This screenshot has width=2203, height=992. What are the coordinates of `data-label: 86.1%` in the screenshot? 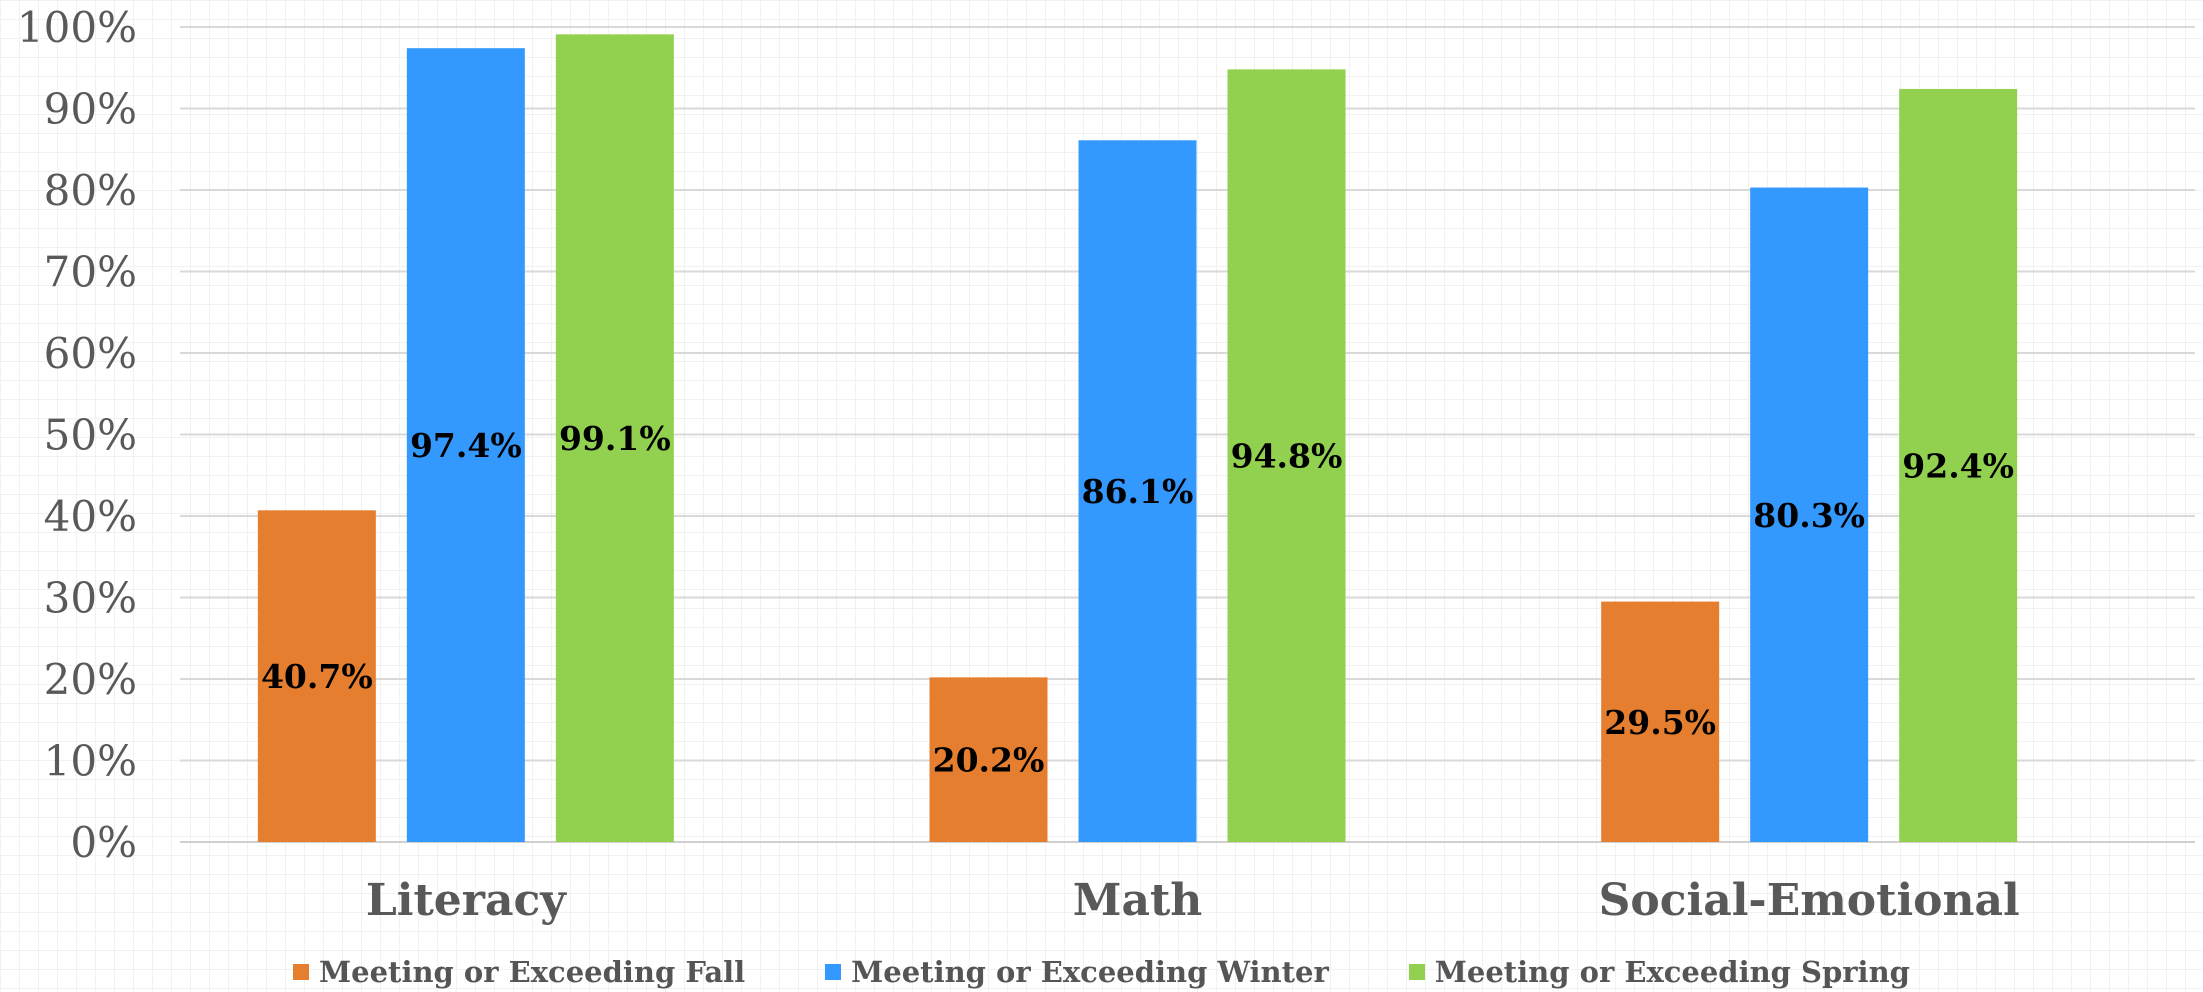 It's located at (1138, 491).